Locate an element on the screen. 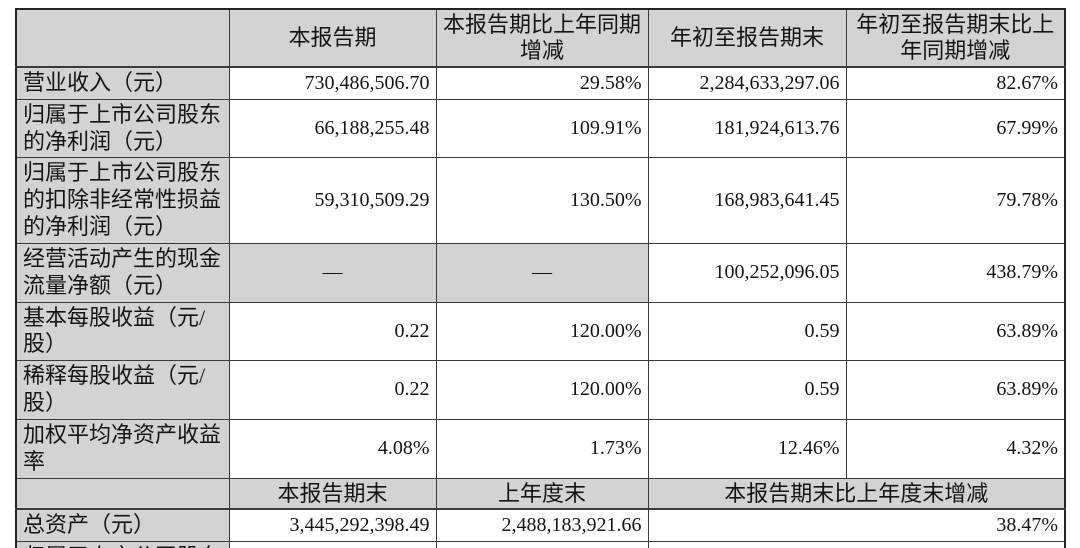  row-label: 营业收入（元） is located at coordinates (122, 83).